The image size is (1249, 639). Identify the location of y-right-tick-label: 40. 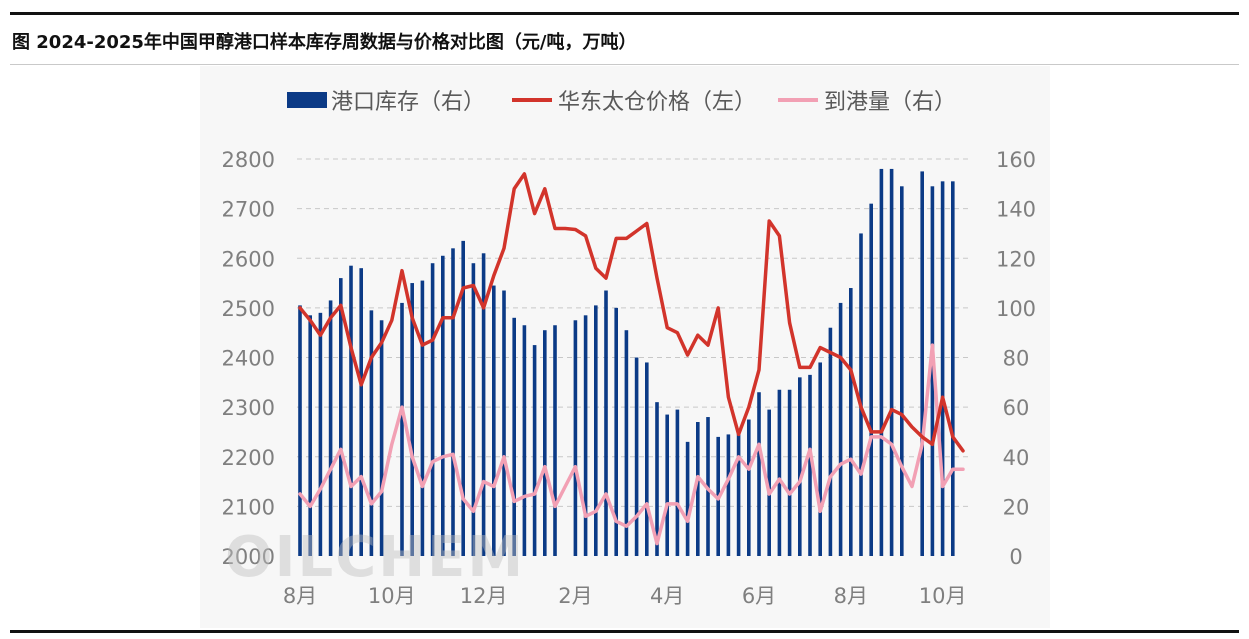
(1016, 458).